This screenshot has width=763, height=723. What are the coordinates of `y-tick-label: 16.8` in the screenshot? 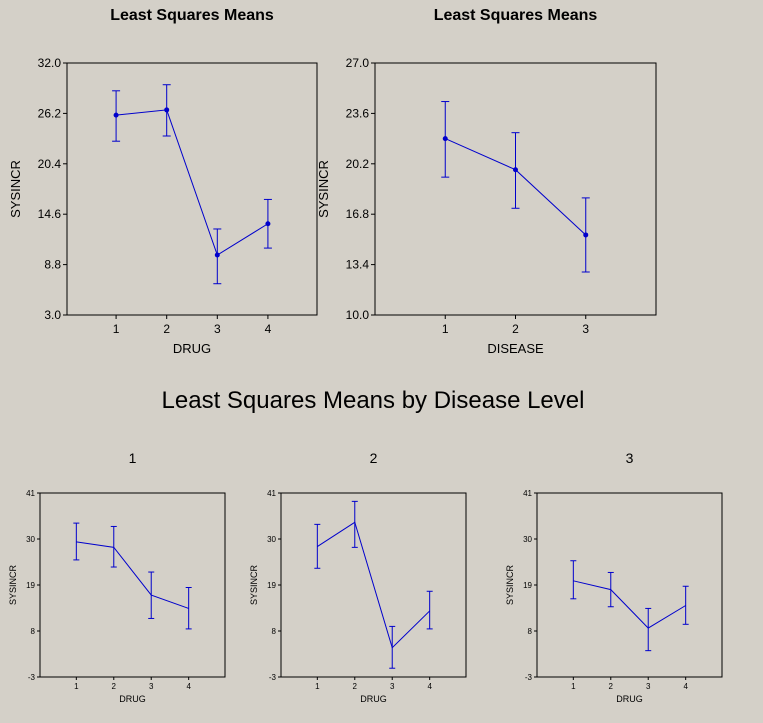 It's located at (358, 214).